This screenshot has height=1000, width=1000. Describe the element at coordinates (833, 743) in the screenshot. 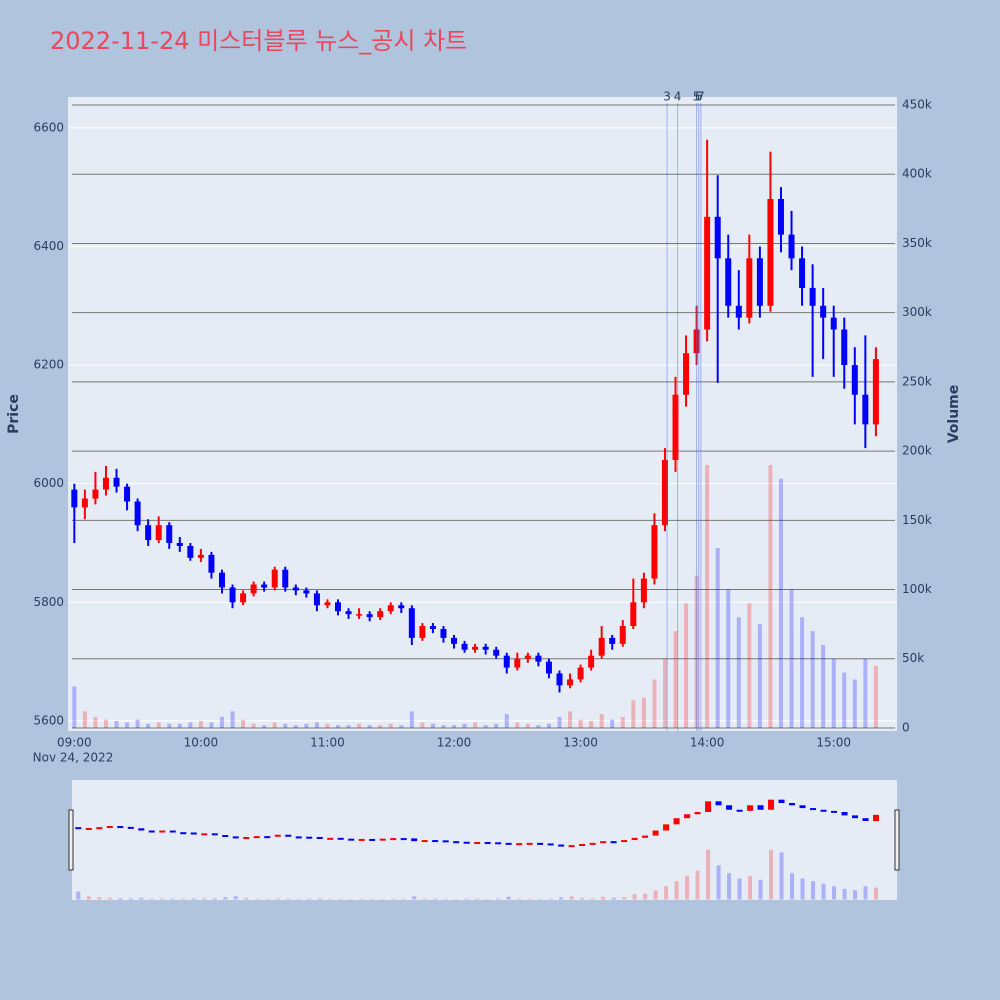

I see `x-tick-label: 15:00` at that location.